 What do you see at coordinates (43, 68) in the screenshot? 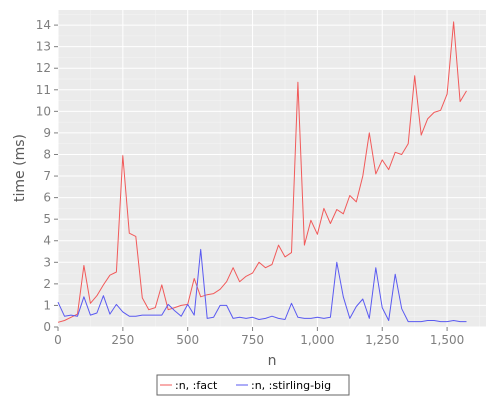
I see `y-tick-label: 12` at bounding box center [43, 68].